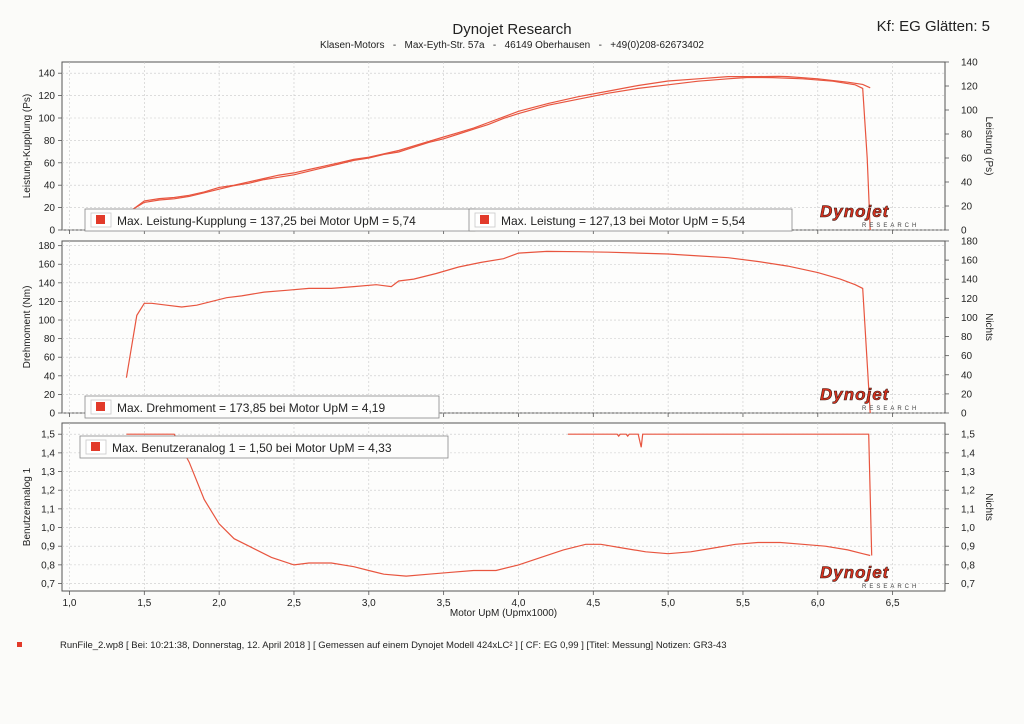 The image size is (1024, 724). Describe the element at coordinates (969, 261) in the screenshot. I see `y-tick-label-right: 160` at that location.